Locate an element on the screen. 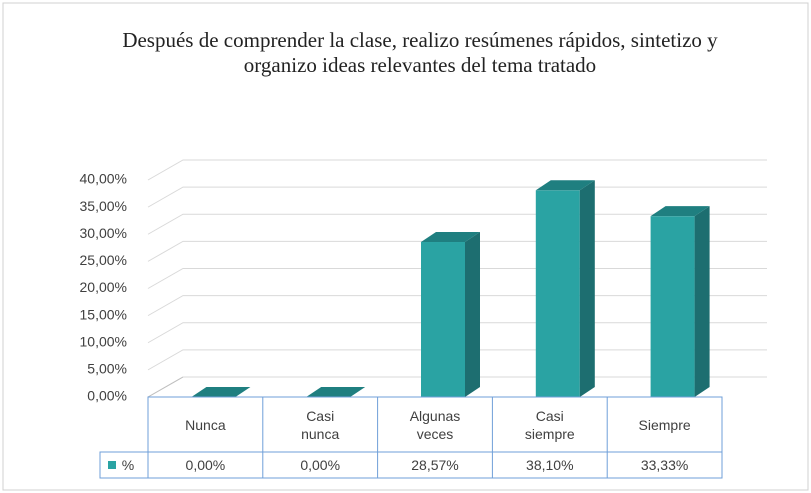 The width and height of the screenshot is (811, 493). table-legend-border is located at coordinates (124, 465).